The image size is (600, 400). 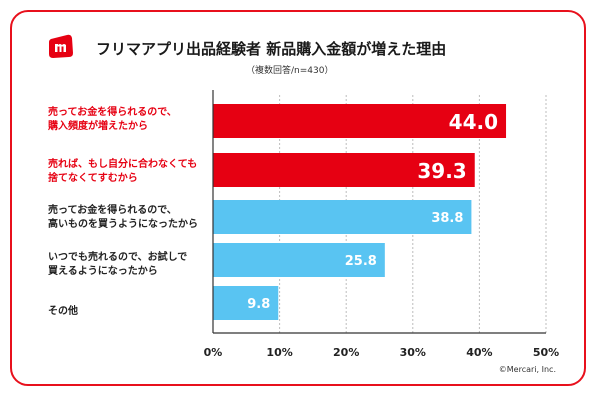 I want to click on x-tick-label-40: 40%, so click(x=479, y=352).